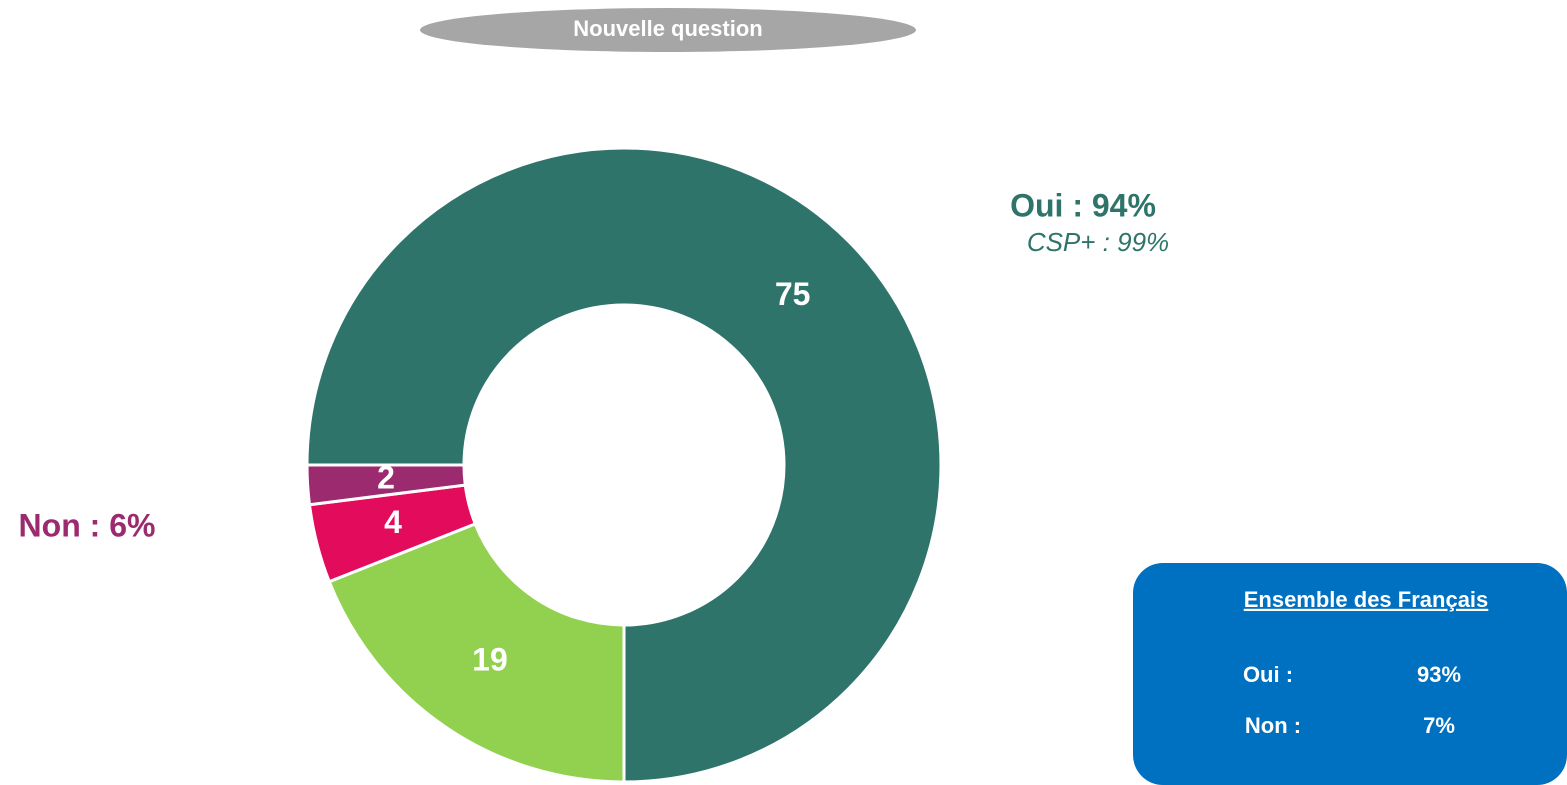 This screenshot has height=785, width=1567. I want to click on annotation: CSP+ : 99%, so click(1098, 242).